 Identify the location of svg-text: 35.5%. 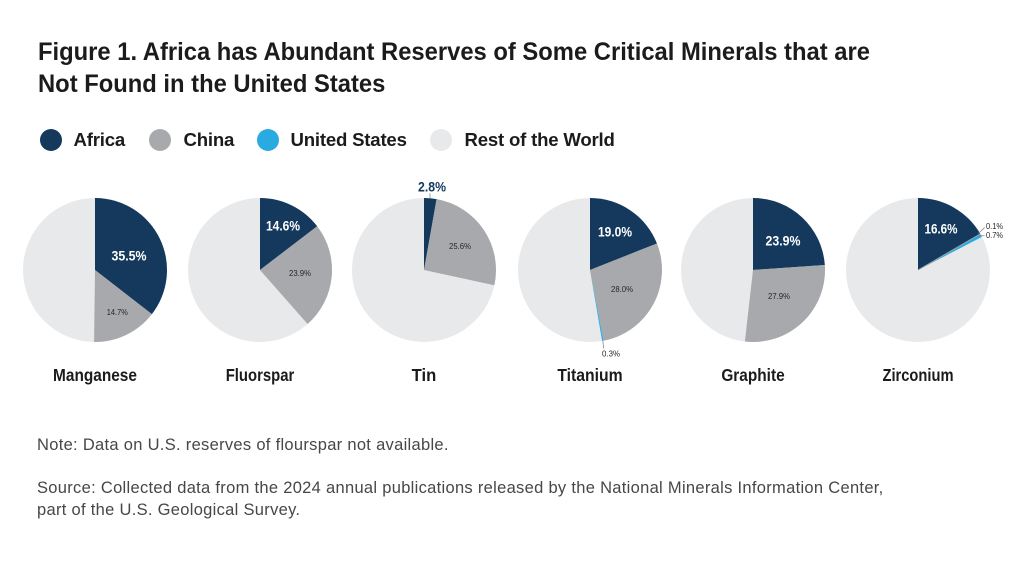
(129, 256).